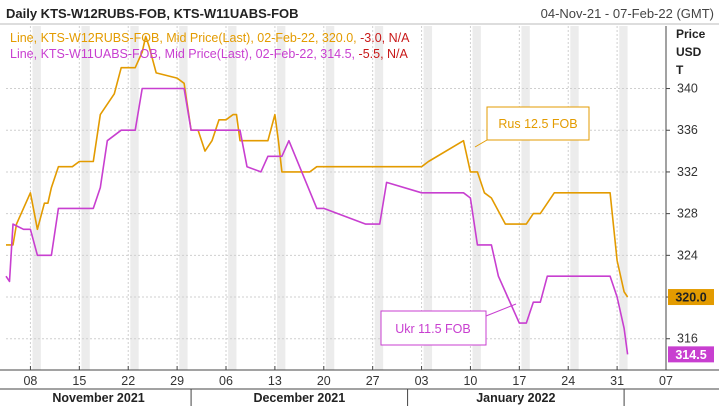 Image resolution: width=719 pixels, height=406 pixels. Describe the element at coordinates (691, 34) in the screenshot. I see `y-axis-label-line1: Price` at that location.